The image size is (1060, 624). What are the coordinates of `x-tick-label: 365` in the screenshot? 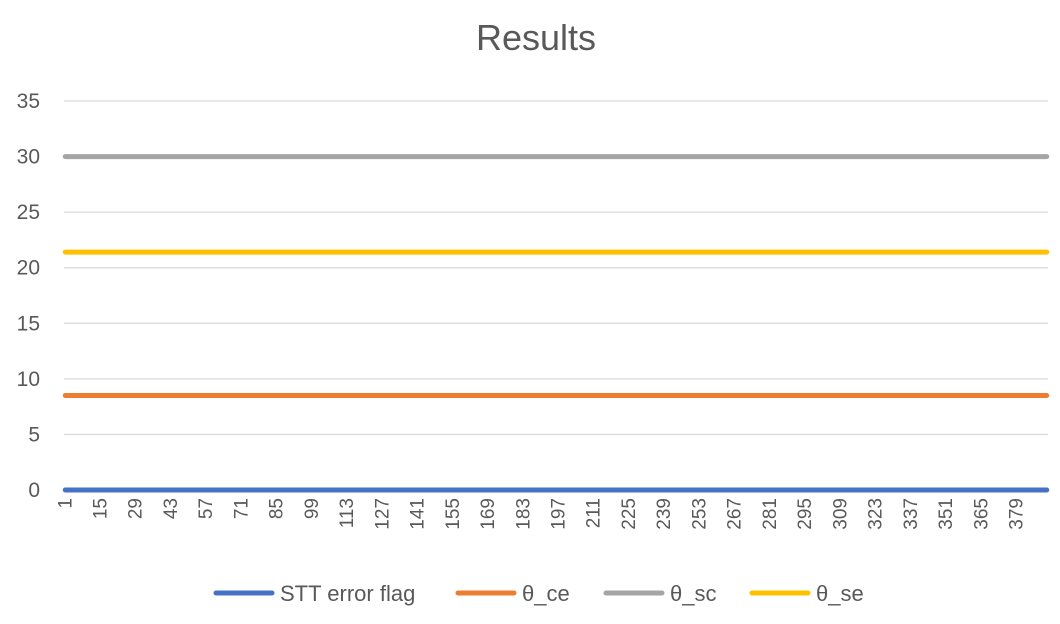 It's located at (981, 514).